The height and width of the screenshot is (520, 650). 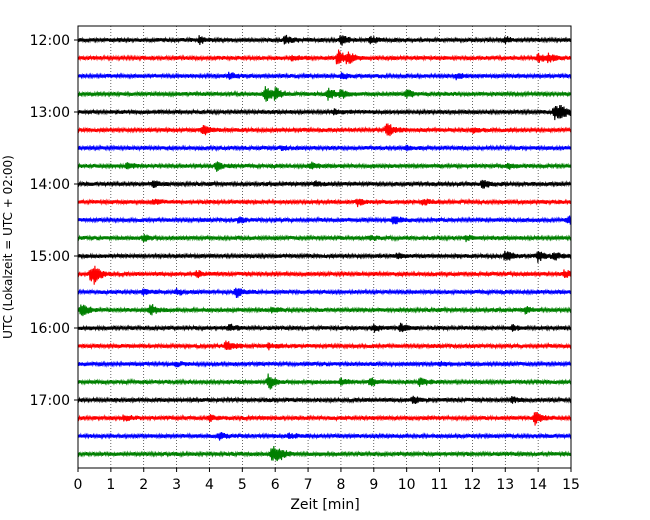 What do you see at coordinates (50, 113) in the screenshot?
I see `y-tick-label: 13:00` at bounding box center [50, 113].